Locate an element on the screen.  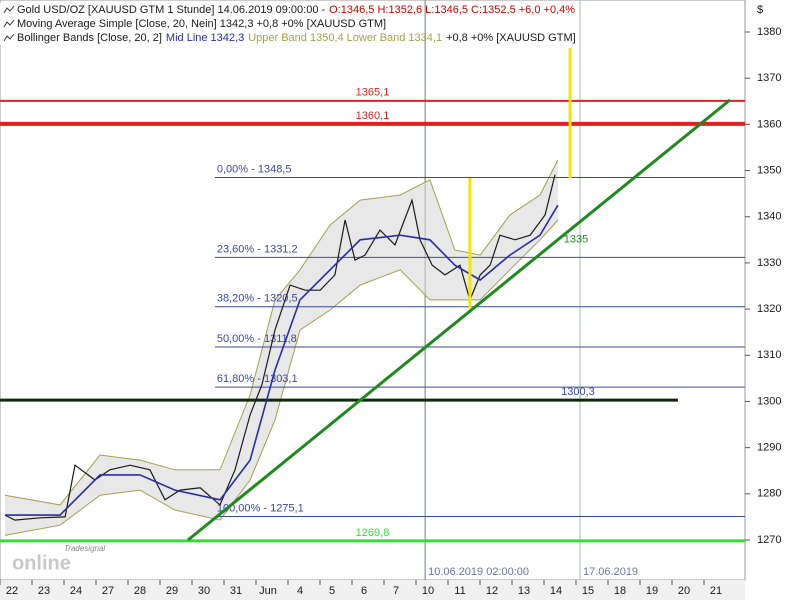
x-tick-label: 22 is located at coordinates (12, 591).